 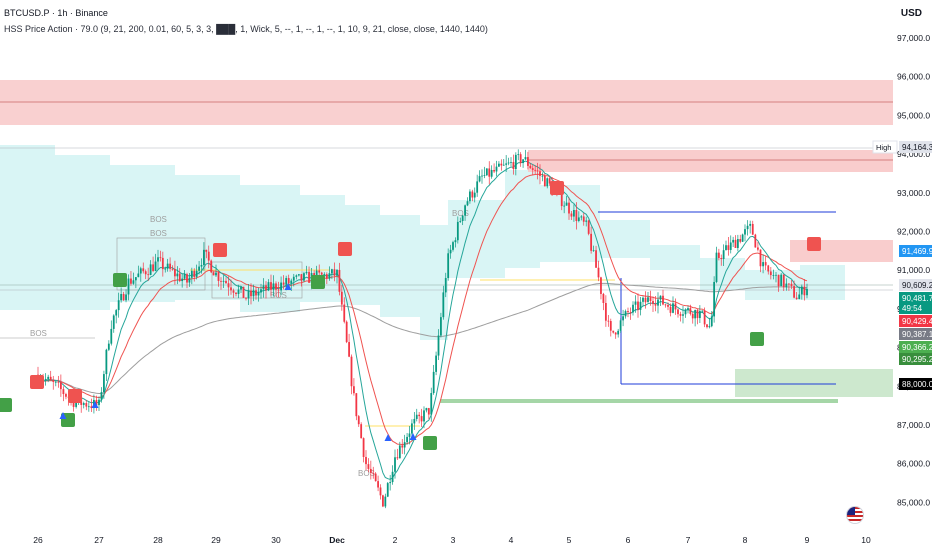 What do you see at coordinates (866, 540) in the screenshot?
I see `time-tick-label: 10` at bounding box center [866, 540].